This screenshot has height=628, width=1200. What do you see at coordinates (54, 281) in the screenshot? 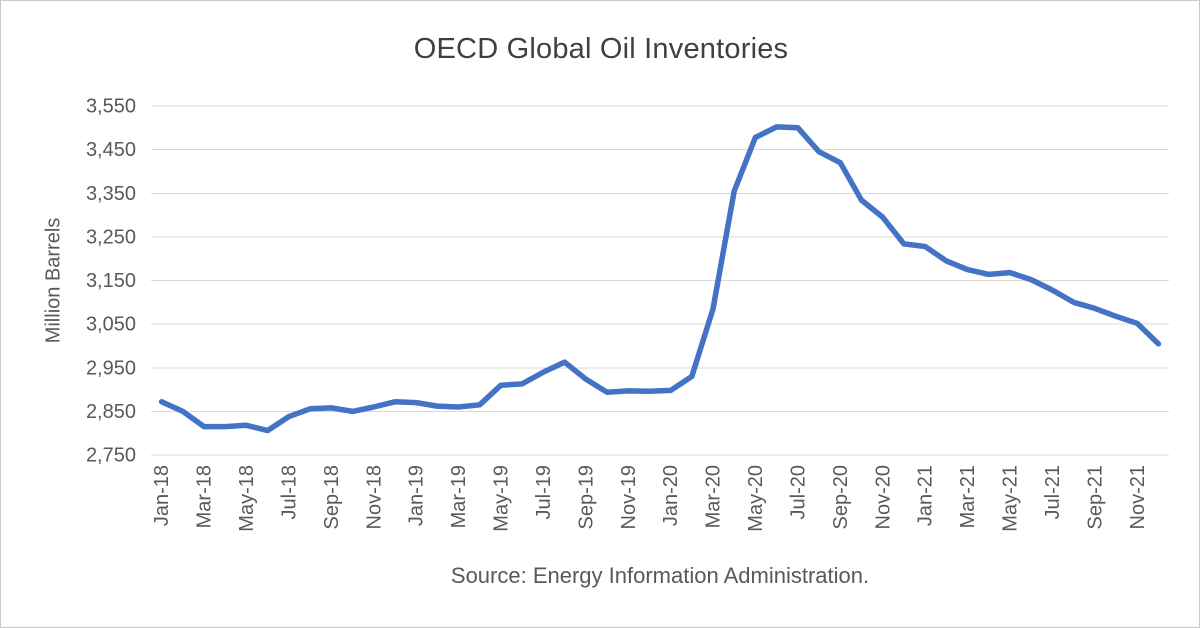
I see `y-axis-title: Million Barrels` at bounding box center [54, 281].